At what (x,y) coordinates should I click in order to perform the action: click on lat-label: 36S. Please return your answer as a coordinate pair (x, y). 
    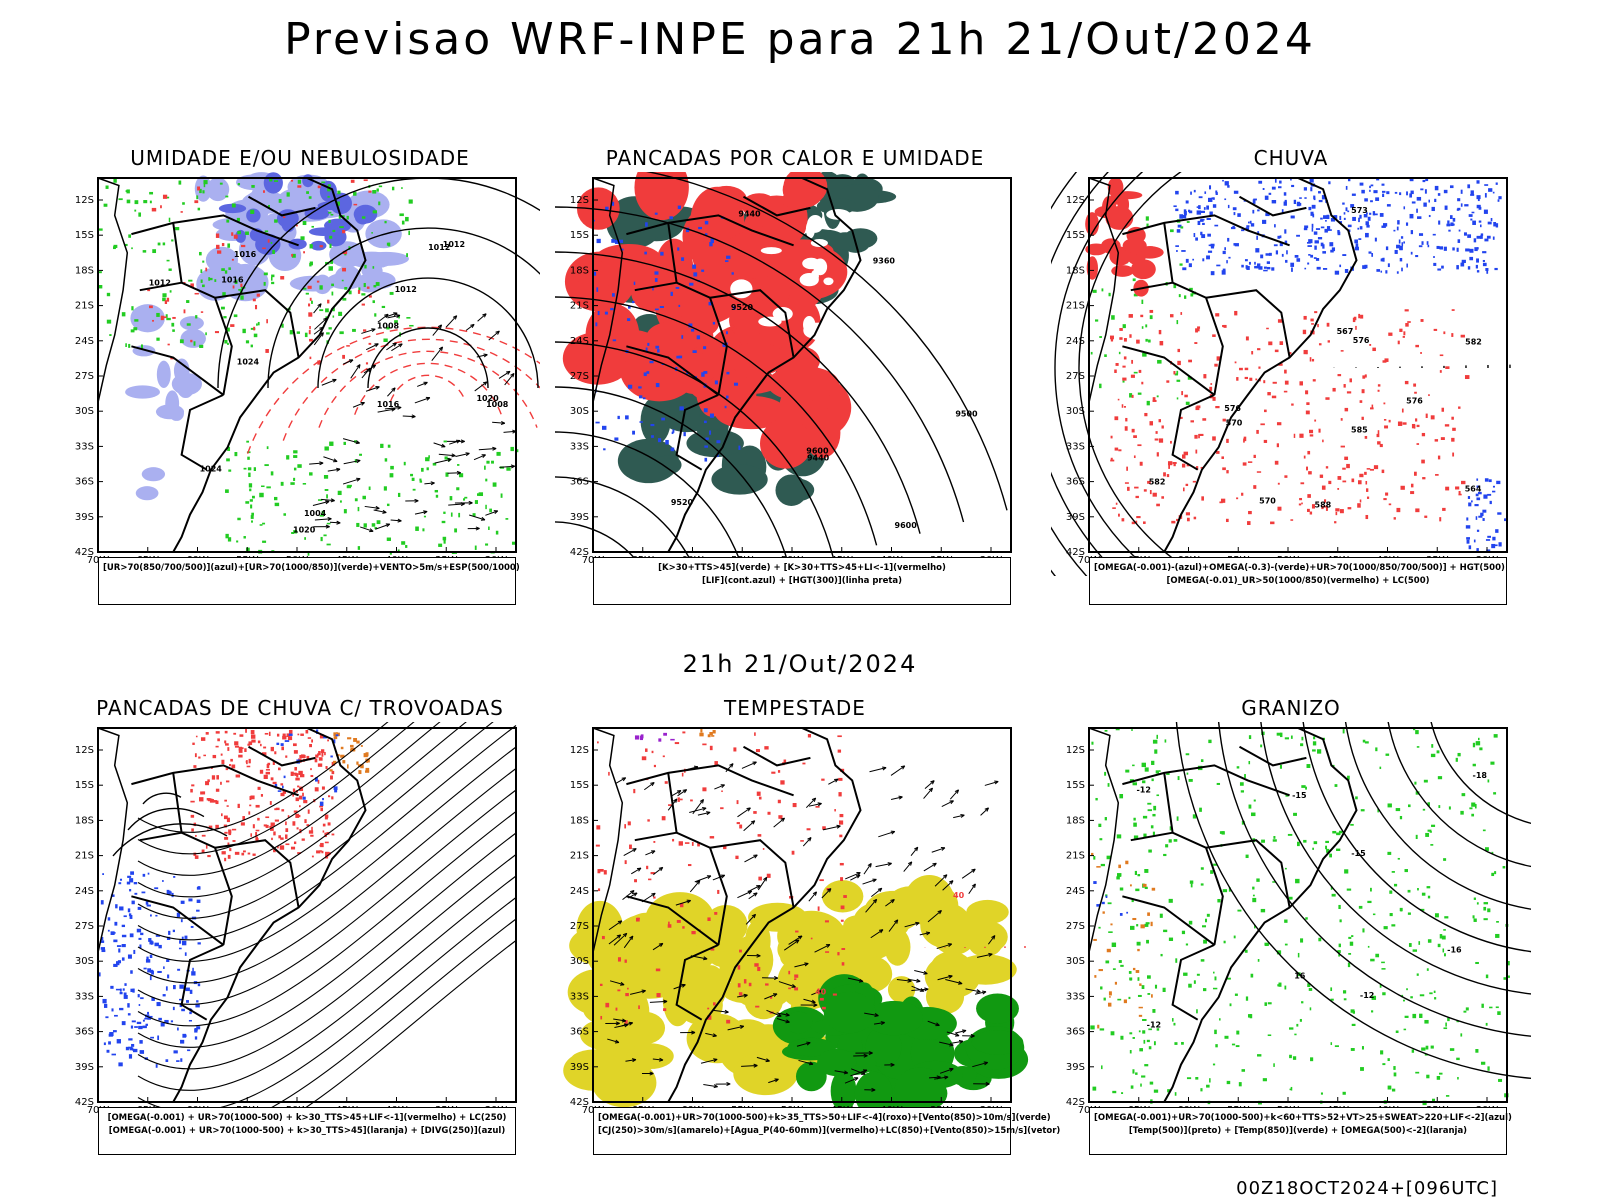
    Looking at the image, I should click on (84, 1032).